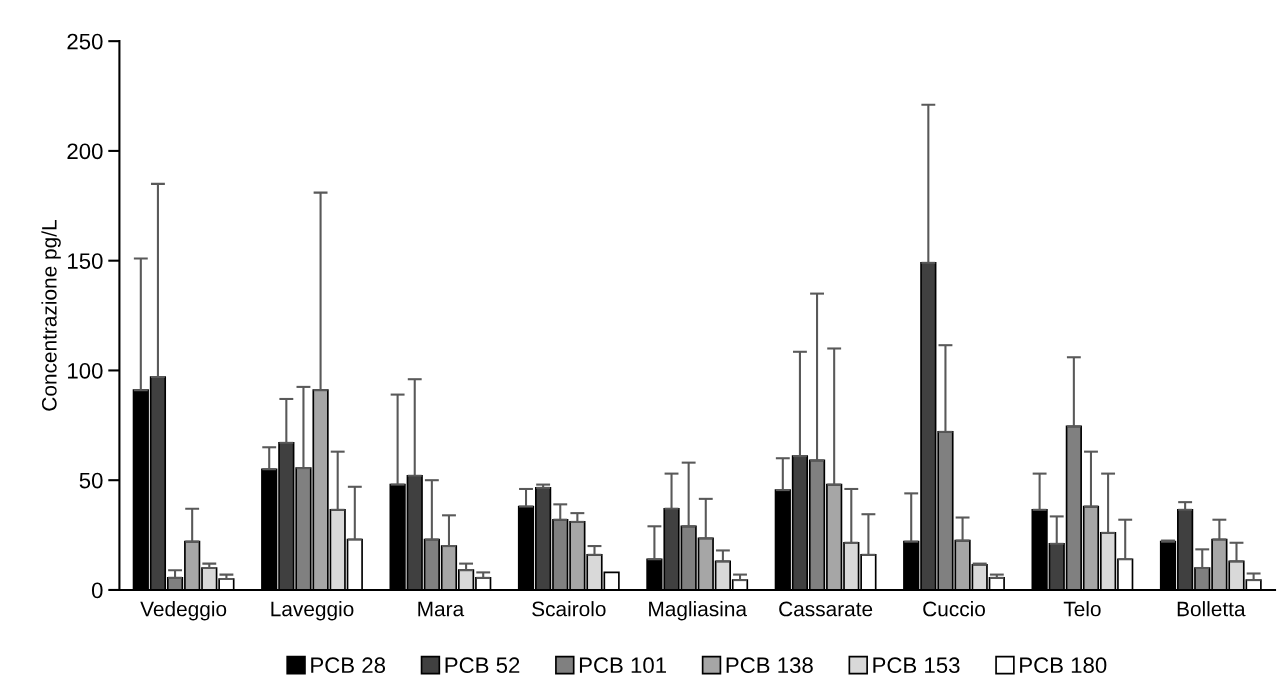 Image resolution: width=1284 pixels, height=686 pixels. What do you see at coordinates (91, 480) in the screenshot?
I see `y-tick-label: 50` at bounding box center [91, 480].